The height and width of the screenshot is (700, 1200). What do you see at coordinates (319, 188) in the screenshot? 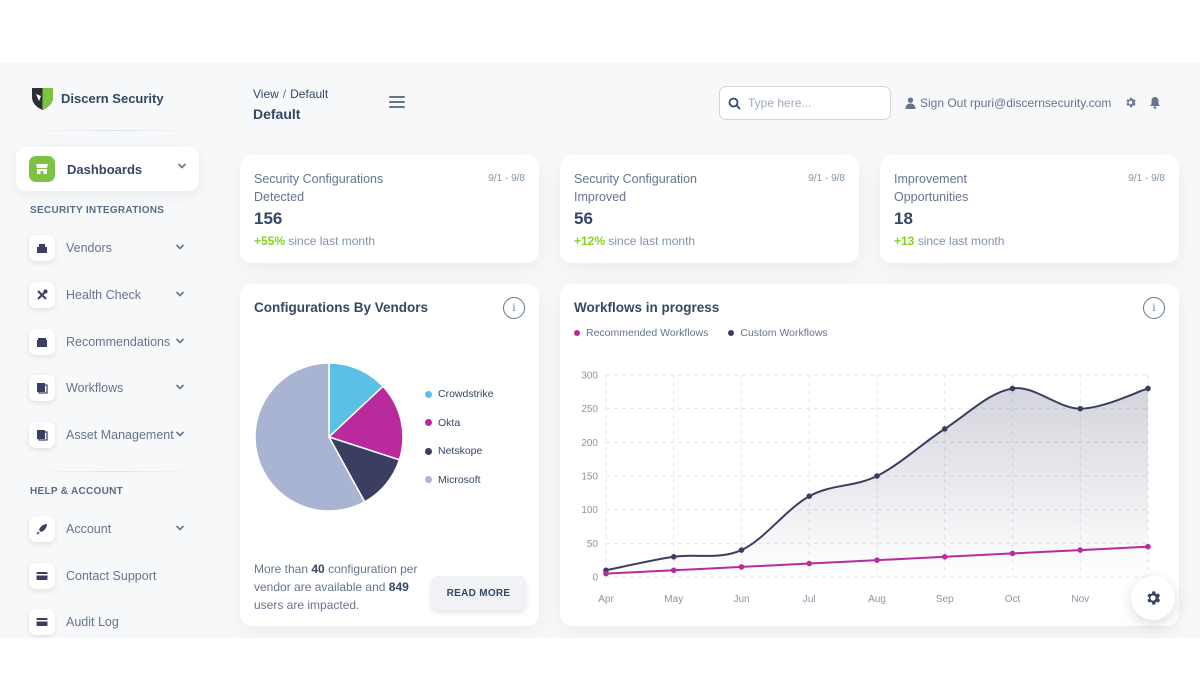
I see `stat-title: Security Configurations Detected` at bounding box center [319, 188].